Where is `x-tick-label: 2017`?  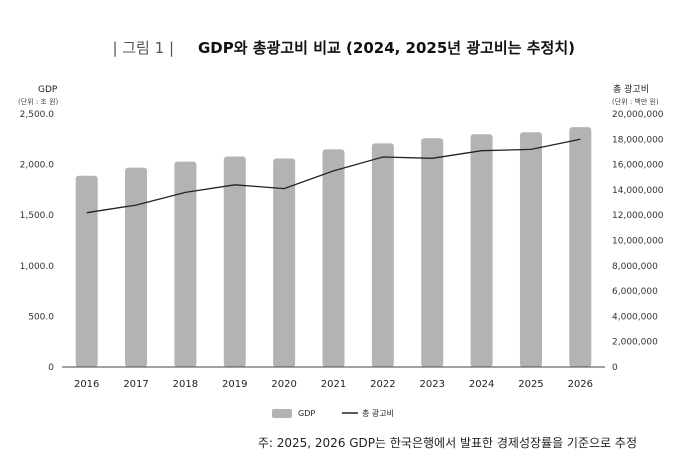 x-tick-label: 2017 is located at coordinates (135, 384).